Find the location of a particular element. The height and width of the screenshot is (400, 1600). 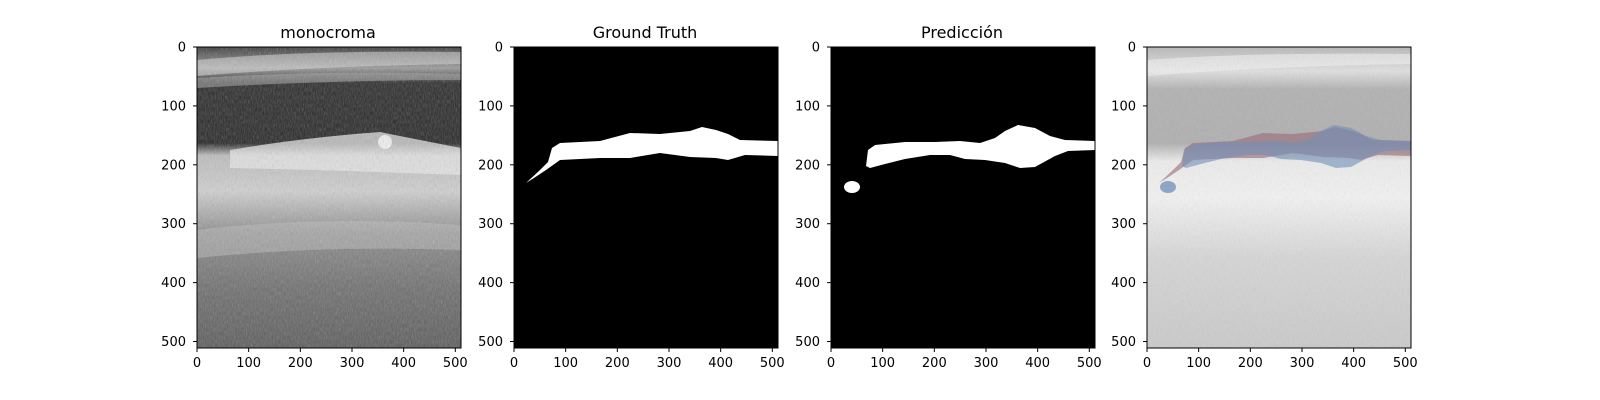

panel-ground-truth: Ground Truth is located at coordinates (646, 185).